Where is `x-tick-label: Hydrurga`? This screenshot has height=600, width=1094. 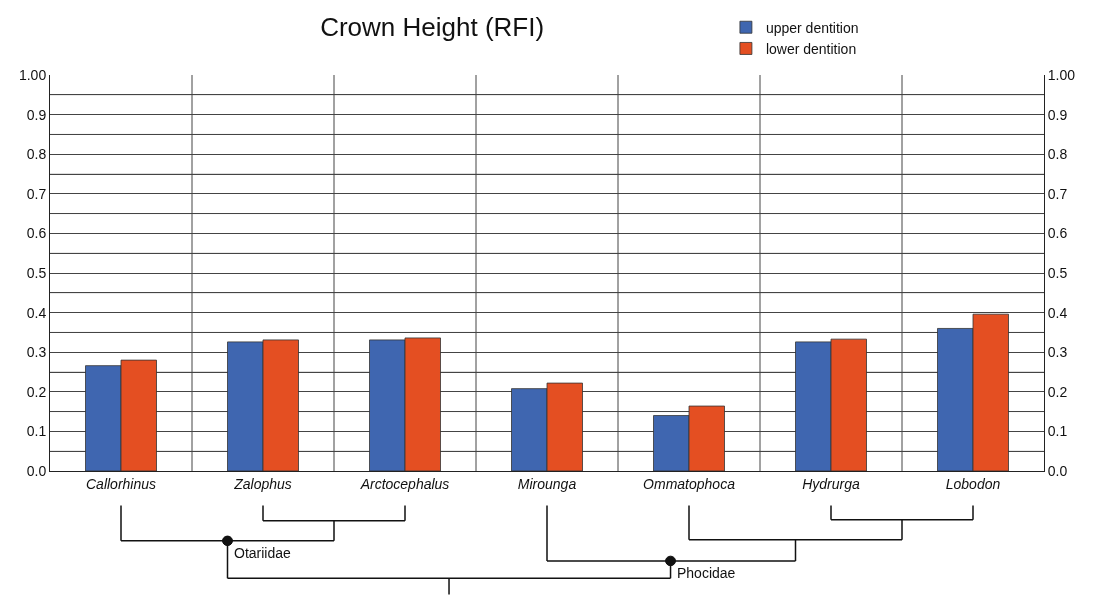
x-tick-label: Hydrurga is located at coordinates (831, 483).